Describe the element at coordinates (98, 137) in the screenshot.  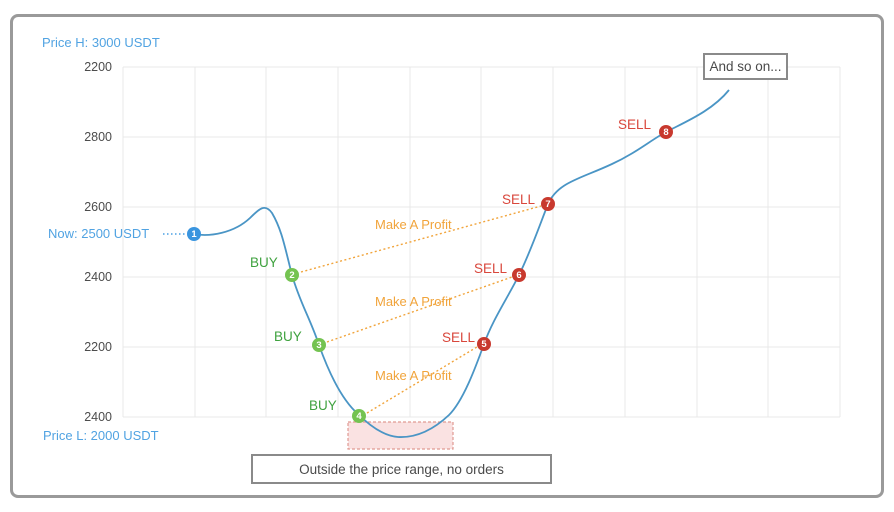
I see `y-axis-label: 2800` at that location.